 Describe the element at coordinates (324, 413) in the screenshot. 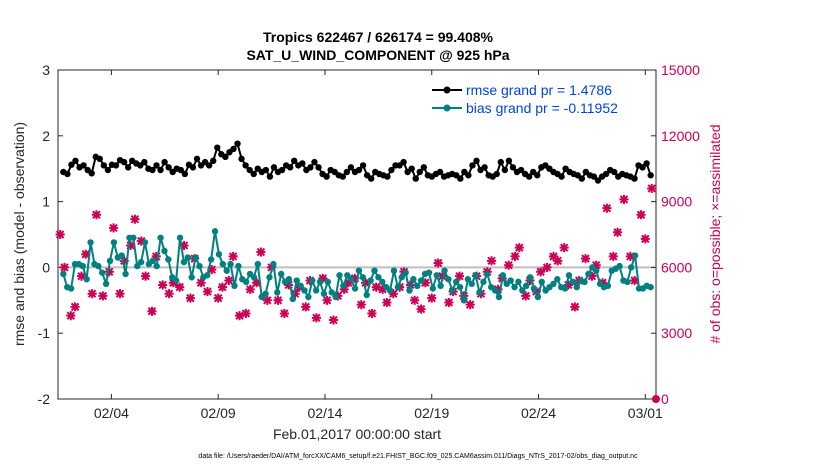

I see `x-tick-label: 02/14` at that location.